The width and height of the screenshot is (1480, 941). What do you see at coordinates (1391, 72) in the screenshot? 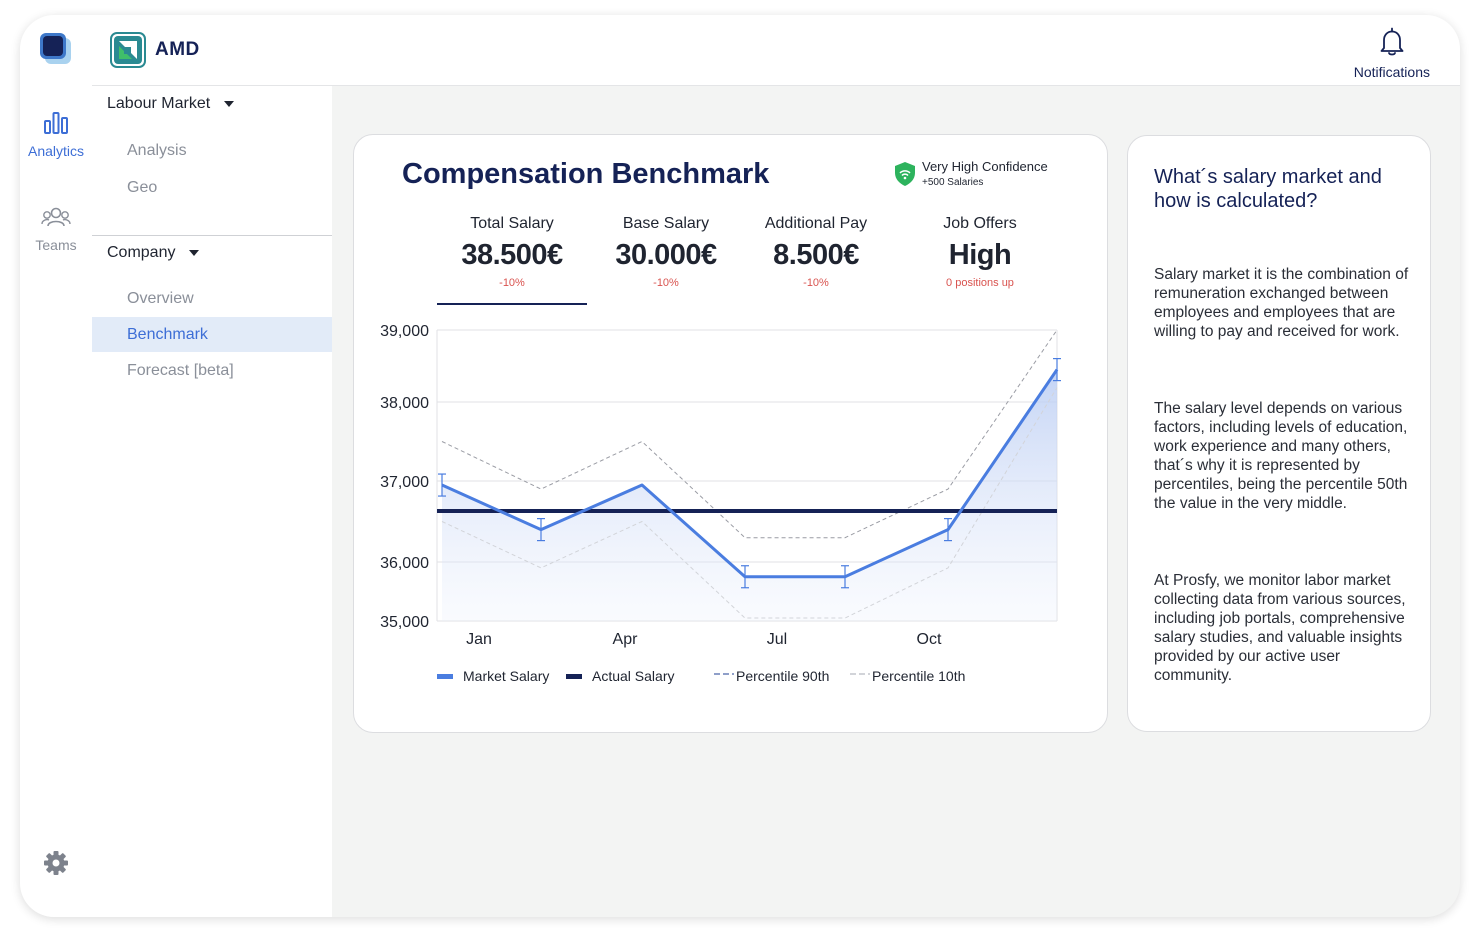
I see `notifications-label: Notifications` at bounding box center [1391, 72].